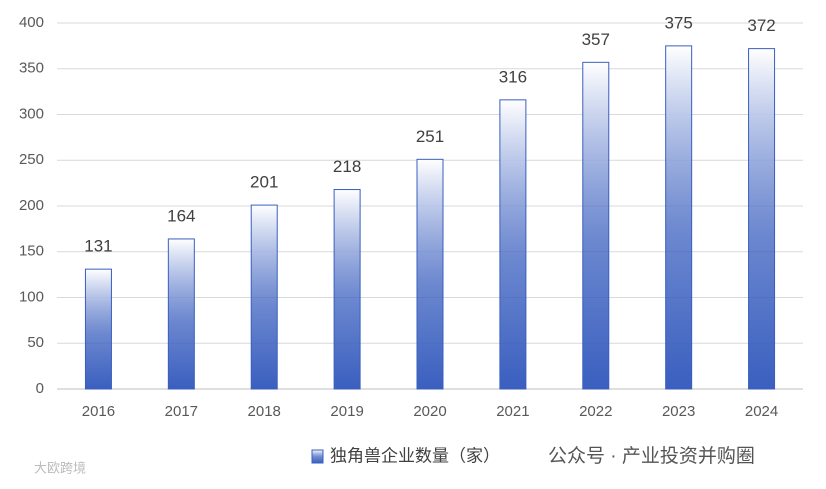  What do you see at coordinates (429, 411) in the screenshot?
I see `x-tick-label: 2020` at bounding box center [429, 411].